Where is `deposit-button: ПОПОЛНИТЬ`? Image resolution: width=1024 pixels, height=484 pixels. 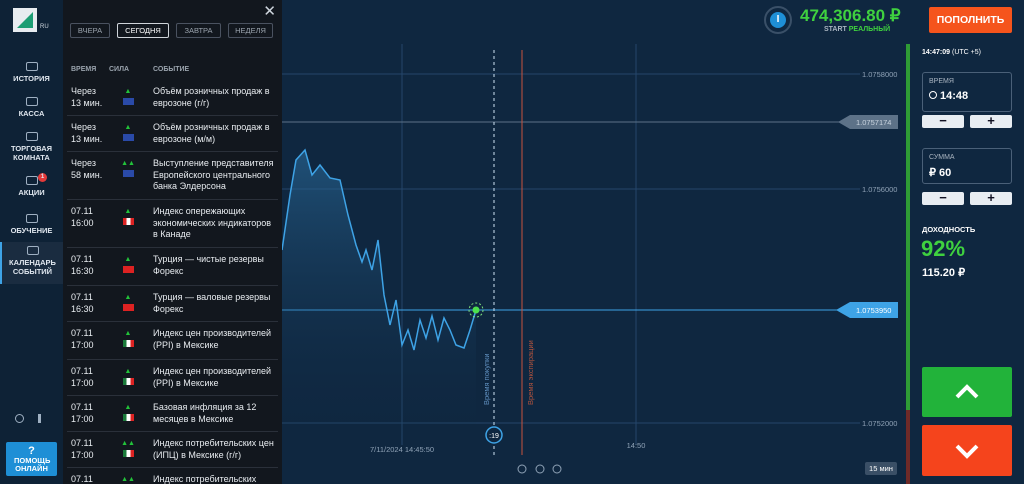 deposit-button: ПОПОЛНИТЬ is located at coordinates (970, 20).